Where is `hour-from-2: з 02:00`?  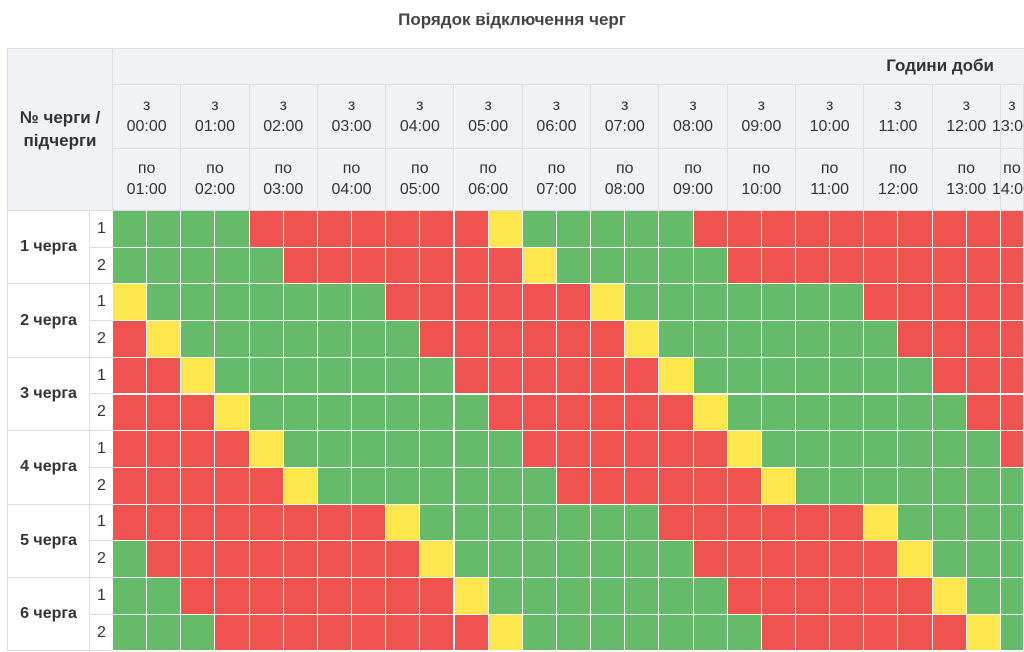
hour-from-2: з 02:00 is located at coordinates (283, 117).